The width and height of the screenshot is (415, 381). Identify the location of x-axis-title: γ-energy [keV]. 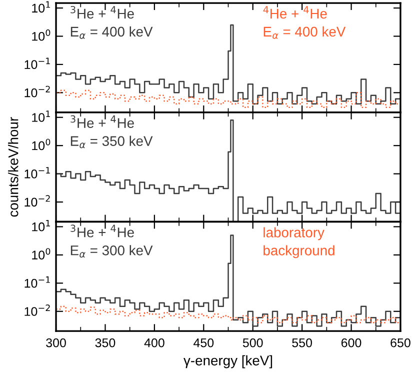
(228, 361).